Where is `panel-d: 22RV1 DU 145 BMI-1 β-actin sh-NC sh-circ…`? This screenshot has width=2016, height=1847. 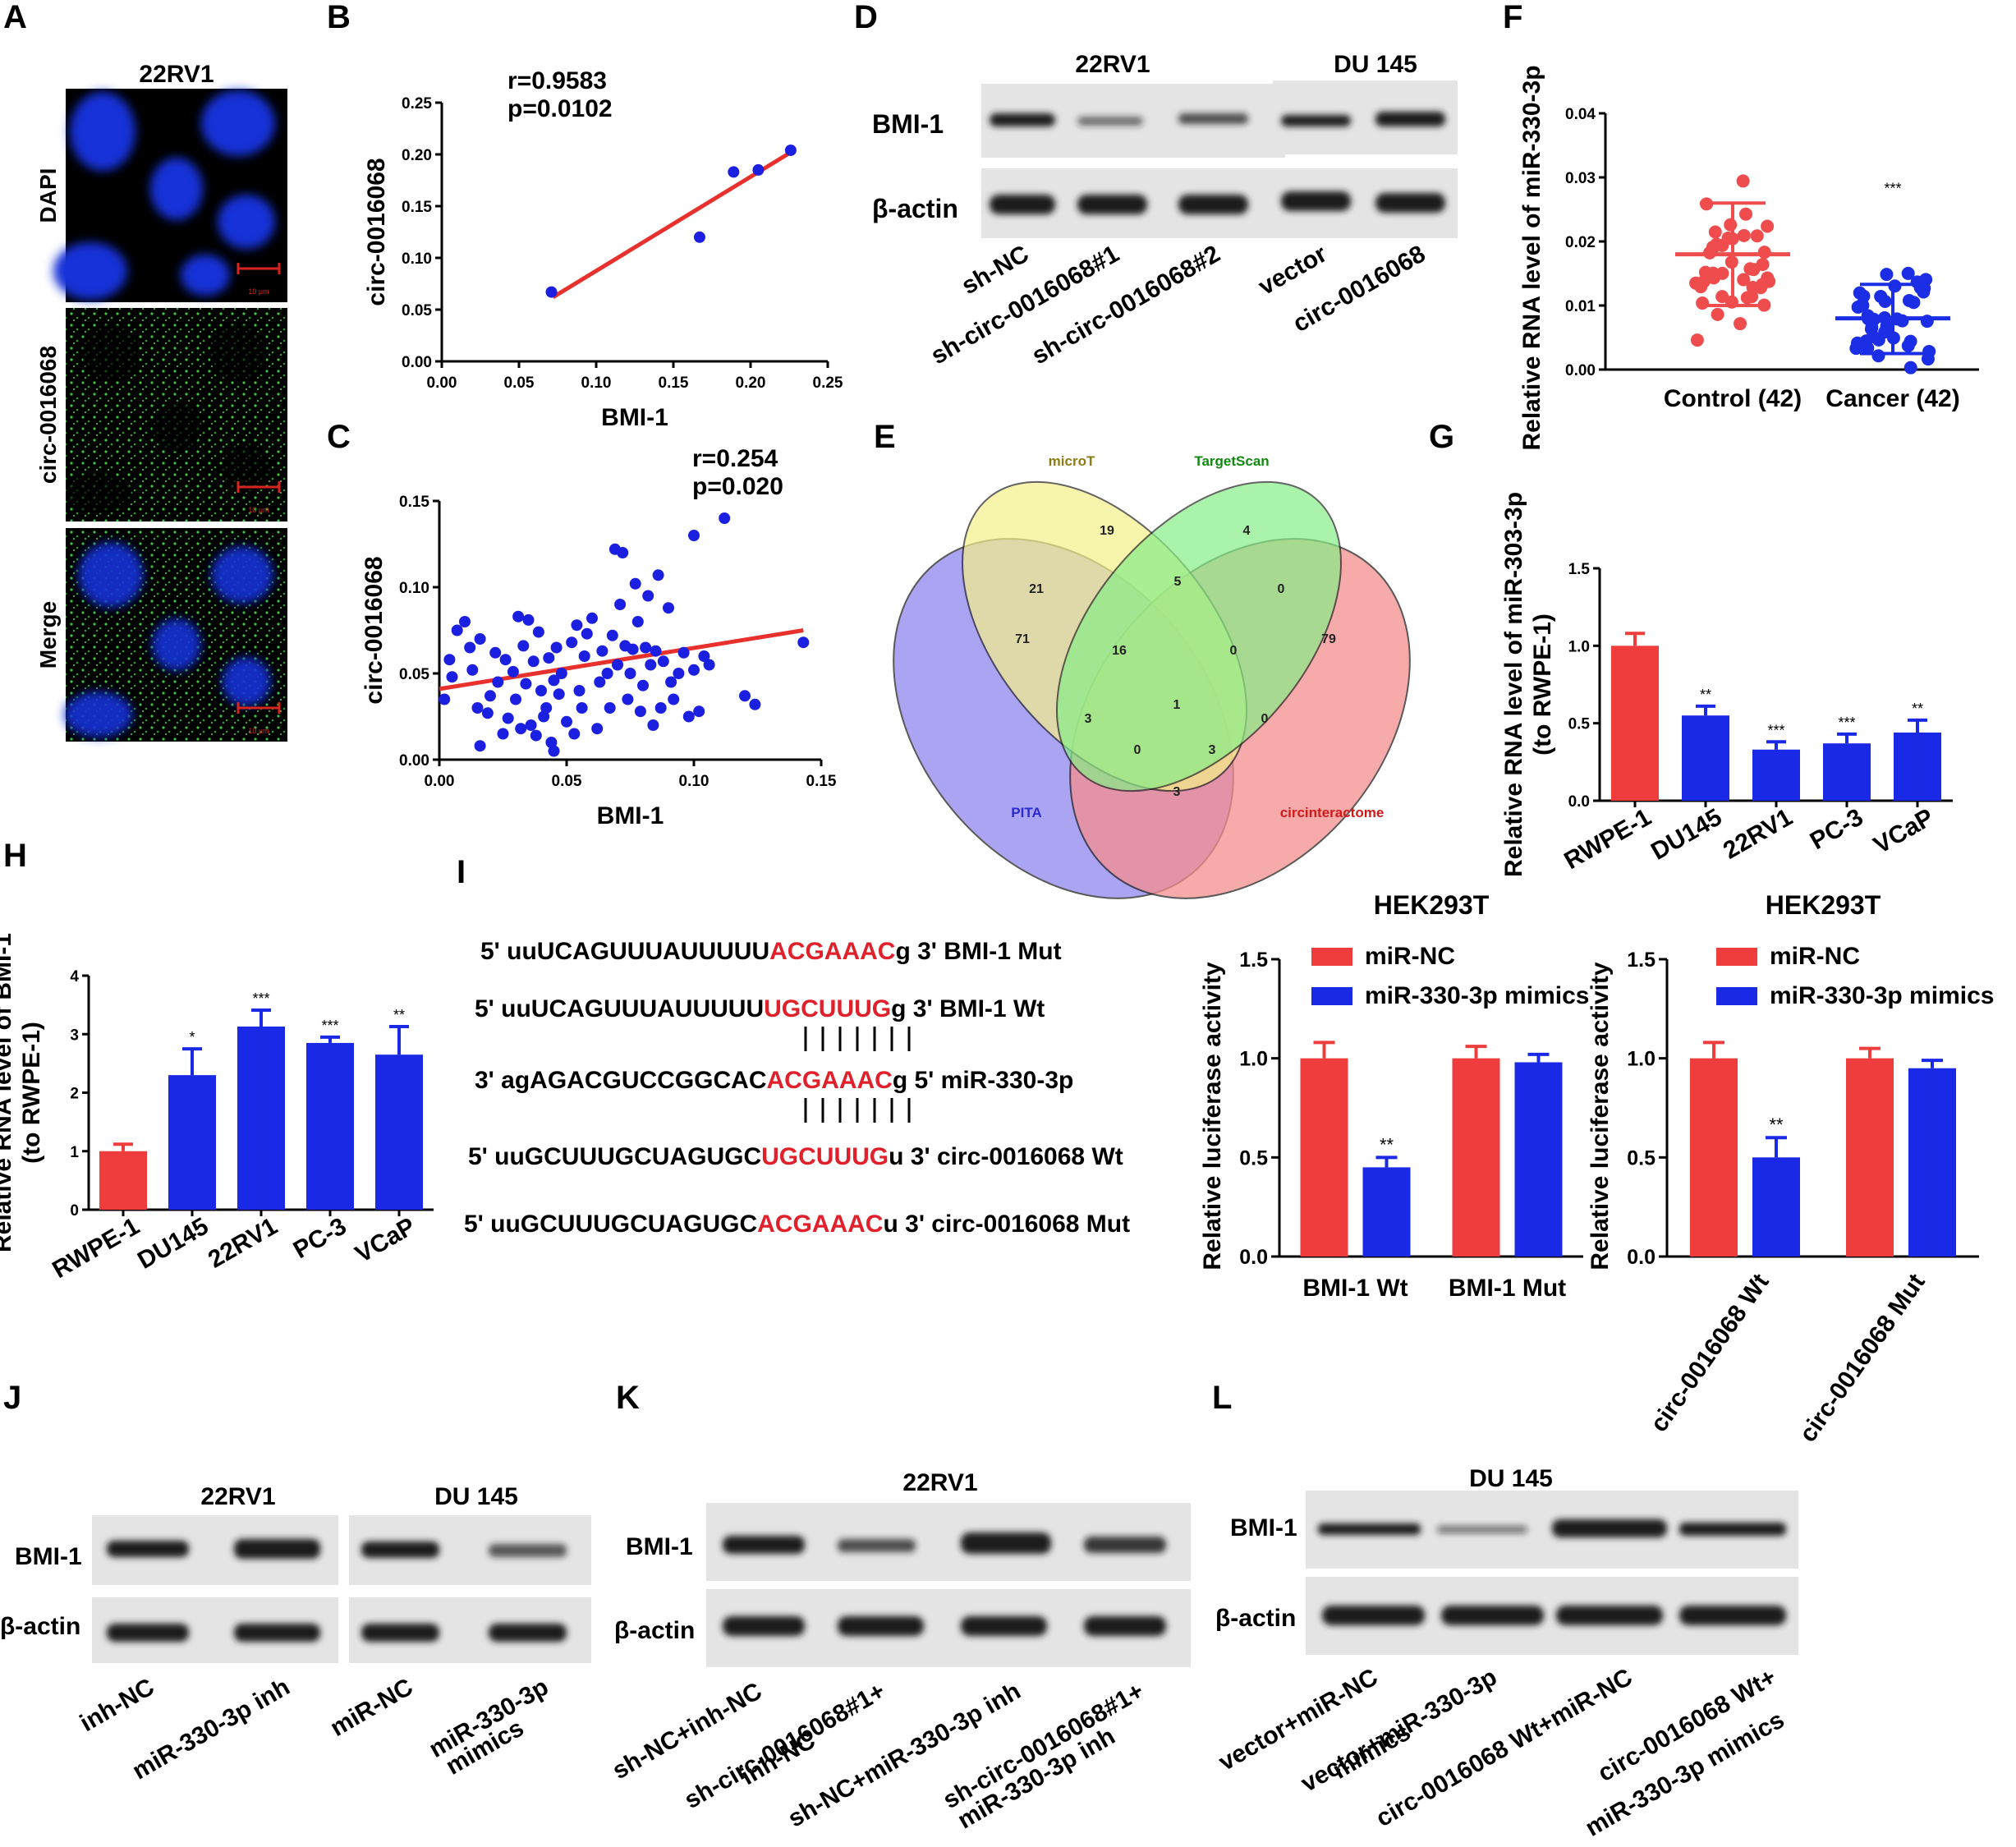 panel-d: 22RV1 DU 145 BMI-1 β-actin sh-NC sh-circ… is located at coordinates (1165, 210).